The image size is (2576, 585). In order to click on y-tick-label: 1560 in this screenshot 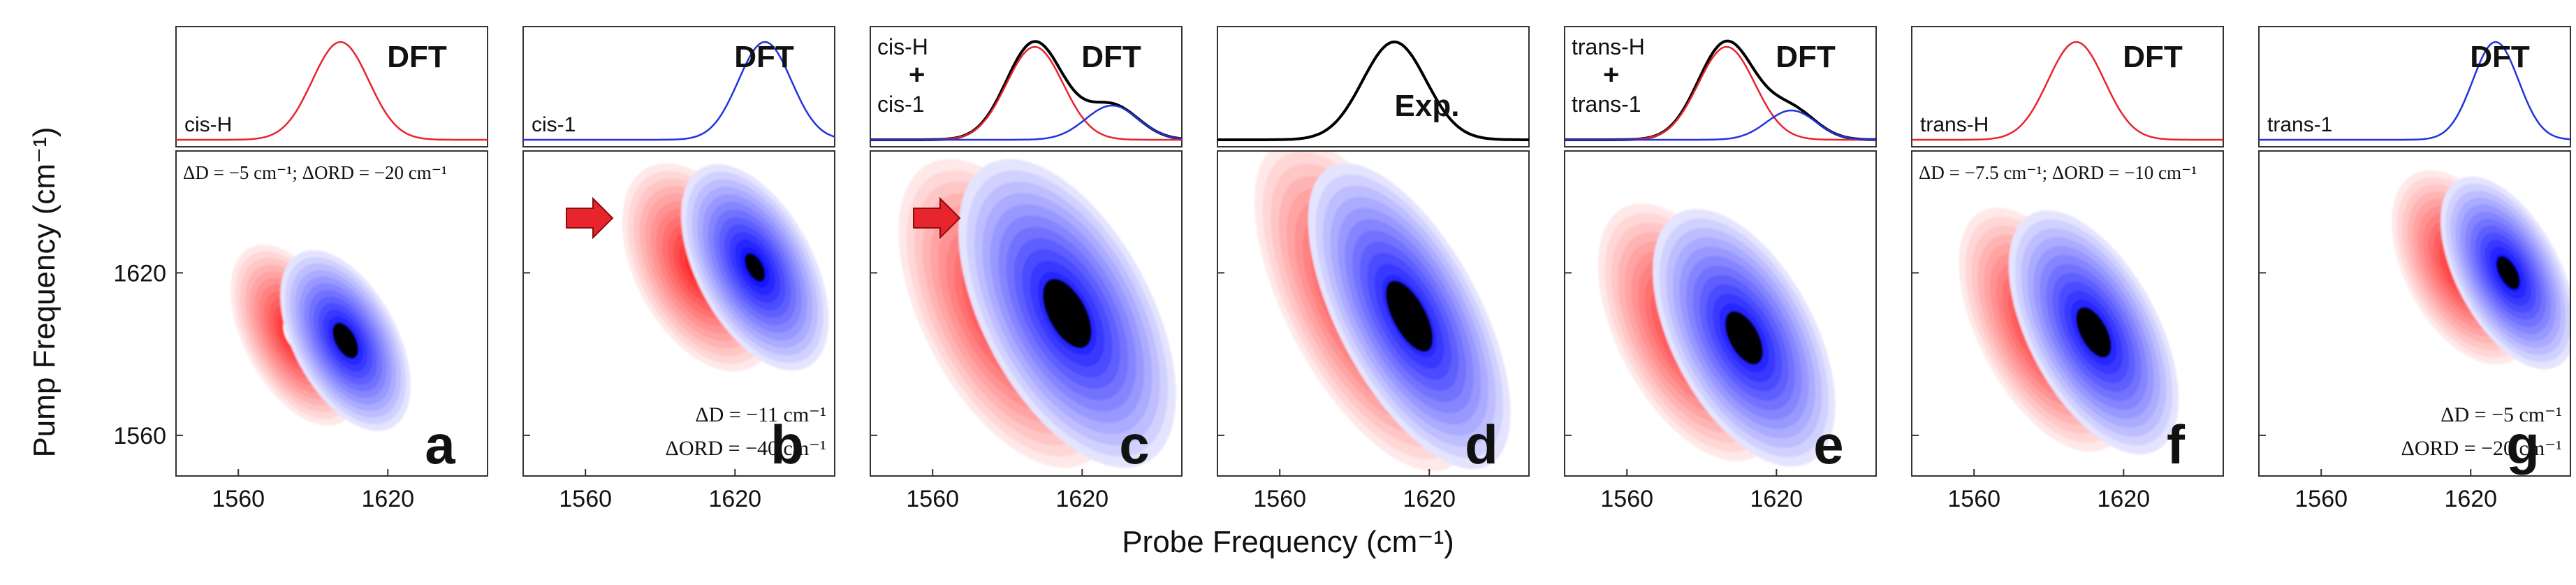, I will do `click(139, 436)`.